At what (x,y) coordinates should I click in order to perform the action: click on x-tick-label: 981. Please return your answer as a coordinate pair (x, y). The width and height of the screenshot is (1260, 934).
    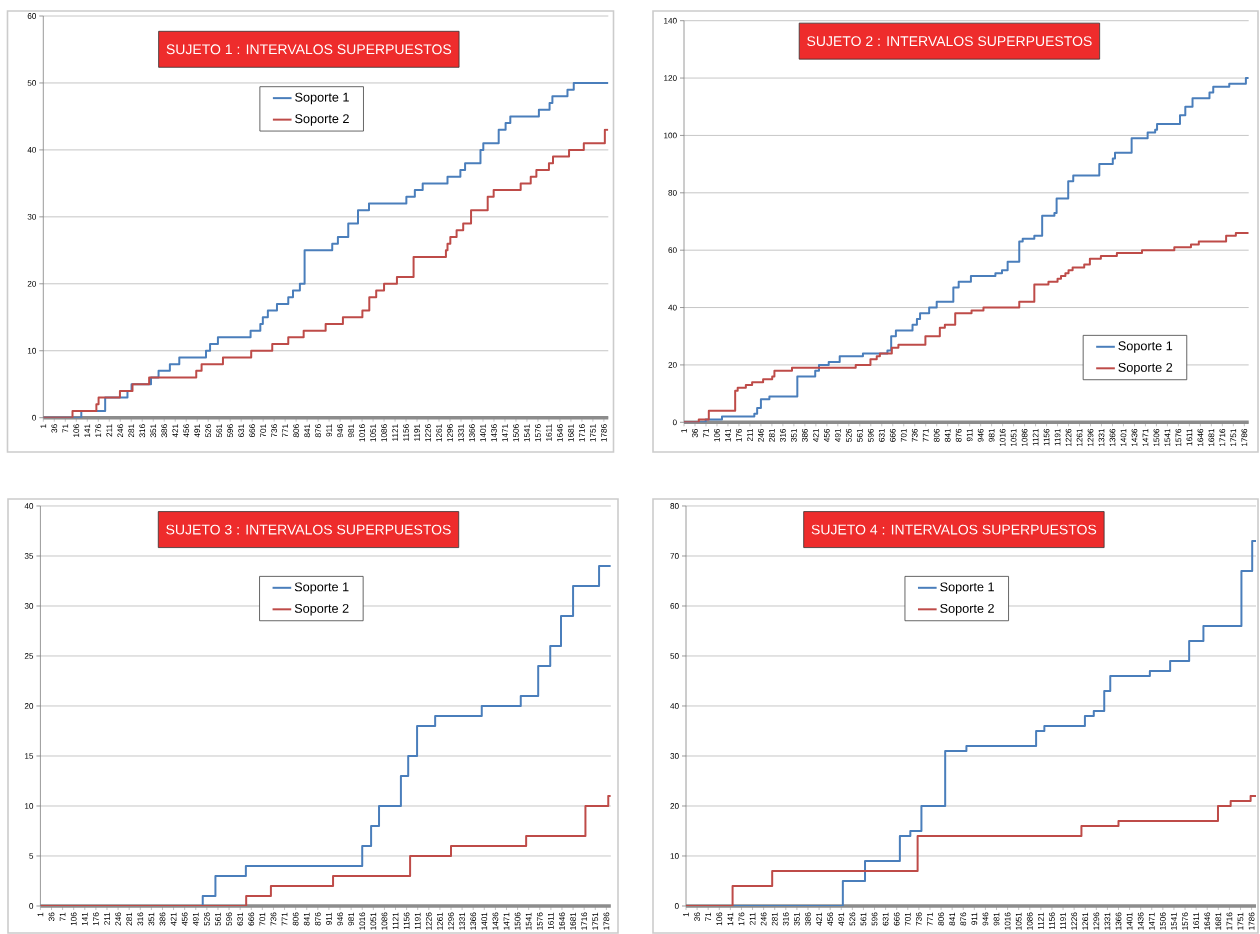
    Looking at the image, I should click on (996, 919).